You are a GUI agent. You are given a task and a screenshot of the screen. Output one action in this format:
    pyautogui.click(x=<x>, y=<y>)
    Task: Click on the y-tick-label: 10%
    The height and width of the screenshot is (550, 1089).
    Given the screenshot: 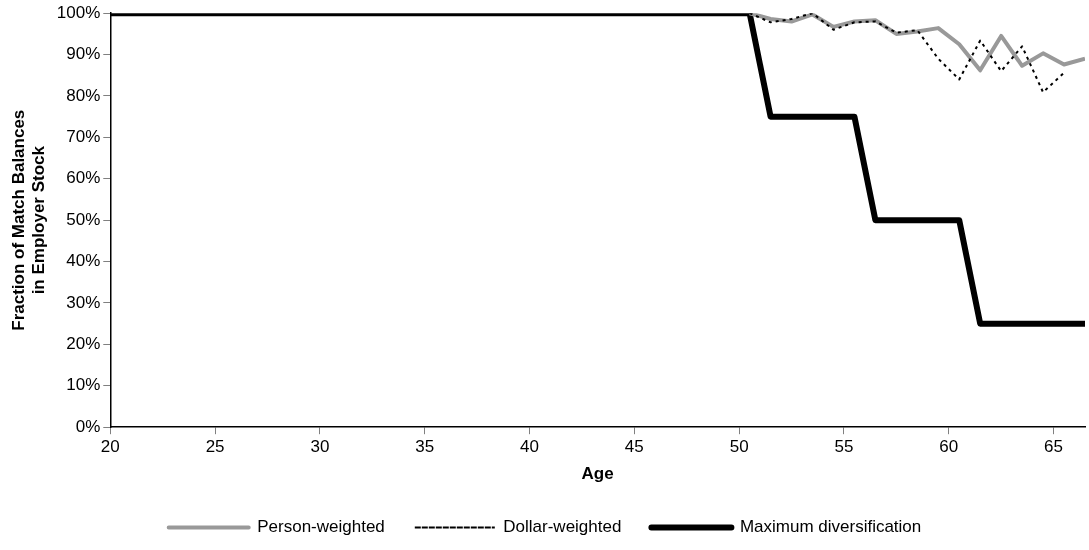 What is the action you would take?
    pyautogui.click(x=83, y=385)
    